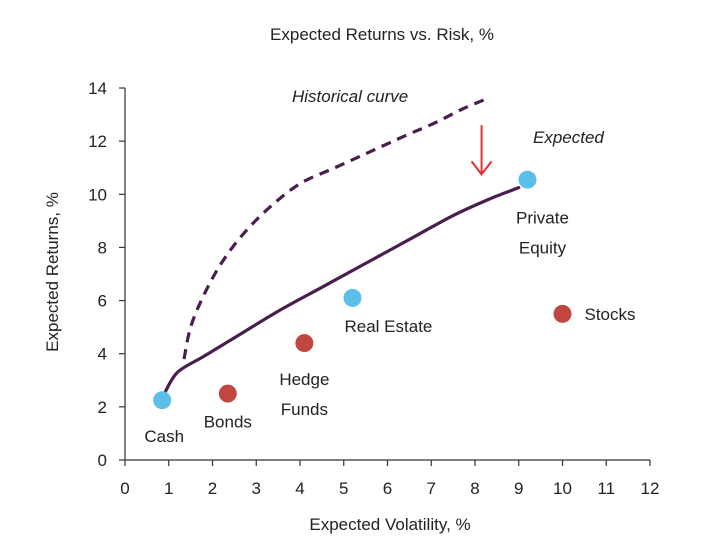 The height and width of the screenshot is (554, 718). What do you see at coordinates (52, 272) in the screenshot?
I see `y-axis-title: Expected Returns, %` at bounding box center [52, 272].